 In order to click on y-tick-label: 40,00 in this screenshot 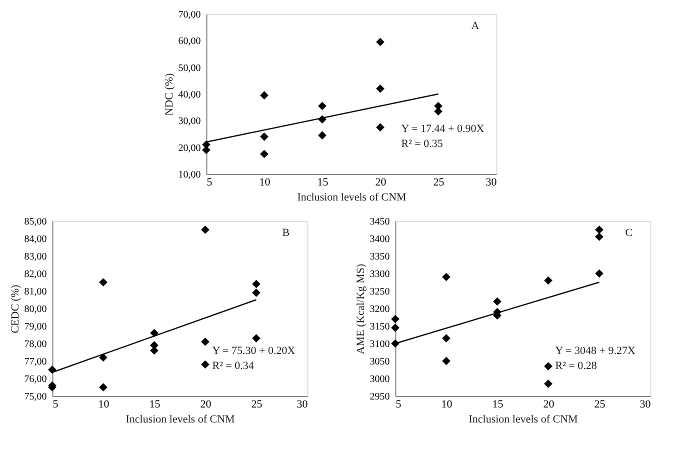, I will do `click(189, 95)`.